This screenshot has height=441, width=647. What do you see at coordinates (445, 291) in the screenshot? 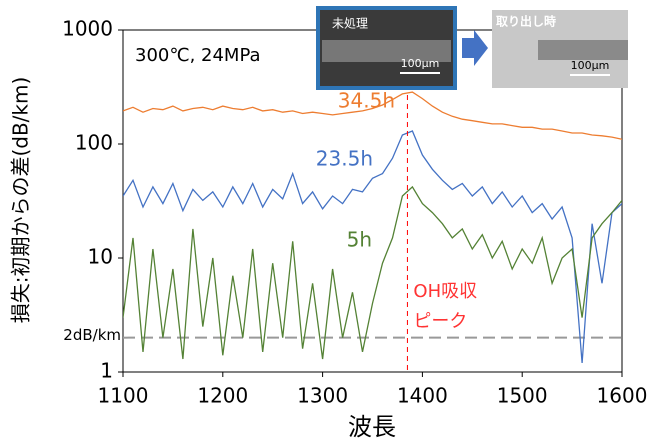
I see `peak-label: OH吸収` at bounding box center [445, 291].